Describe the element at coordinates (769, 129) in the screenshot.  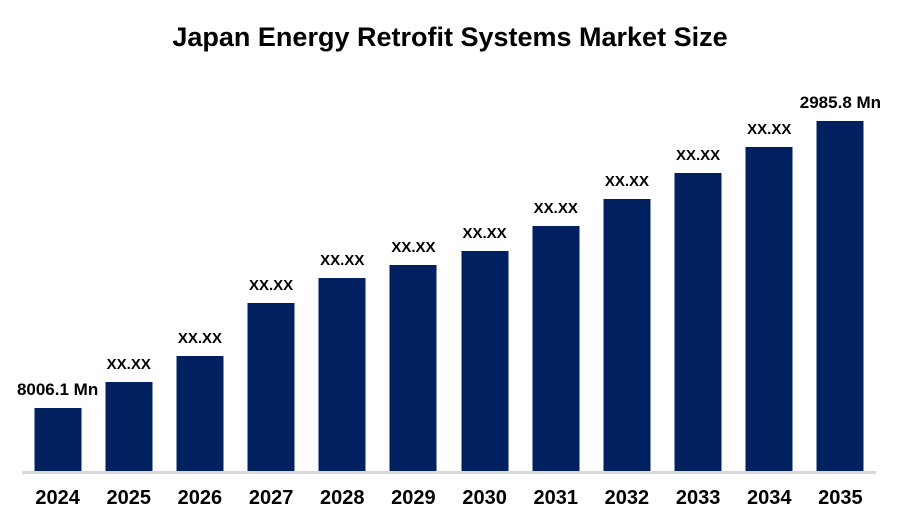
I see `bar-value-label-2034: XX.XX` at that location.